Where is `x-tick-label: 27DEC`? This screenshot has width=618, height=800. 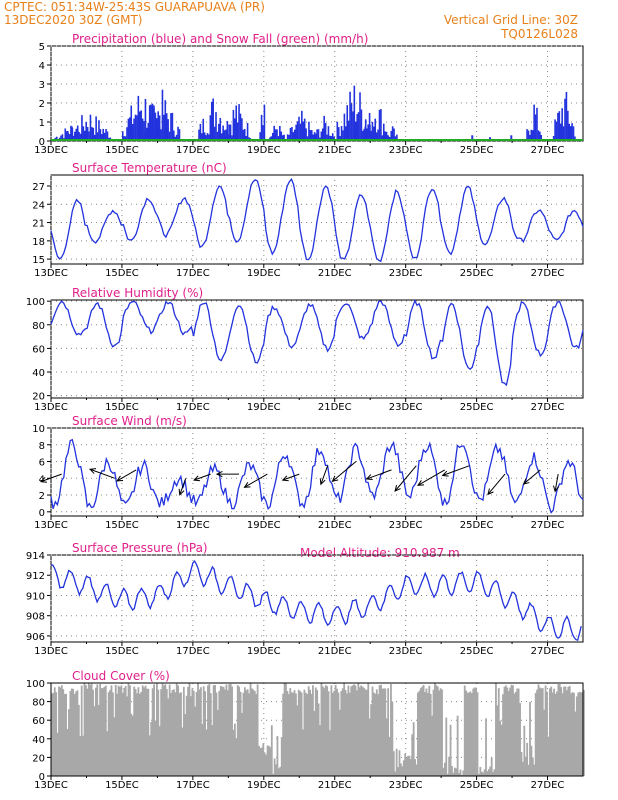 x-tick-label: 27DEC is located at coordinates (548, 651).